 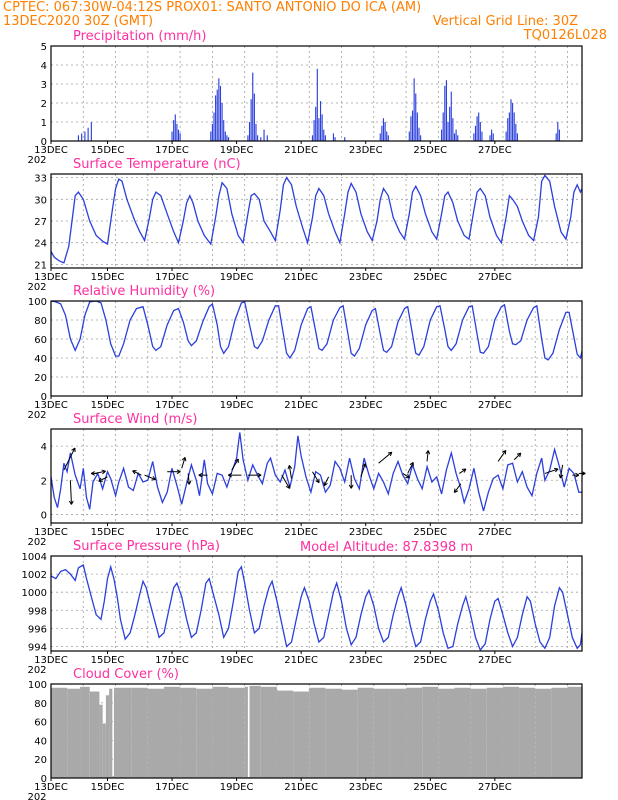 I want to click on header-grid-note: Vertical Grid Line: 30Z, so click(x=505, y=21).